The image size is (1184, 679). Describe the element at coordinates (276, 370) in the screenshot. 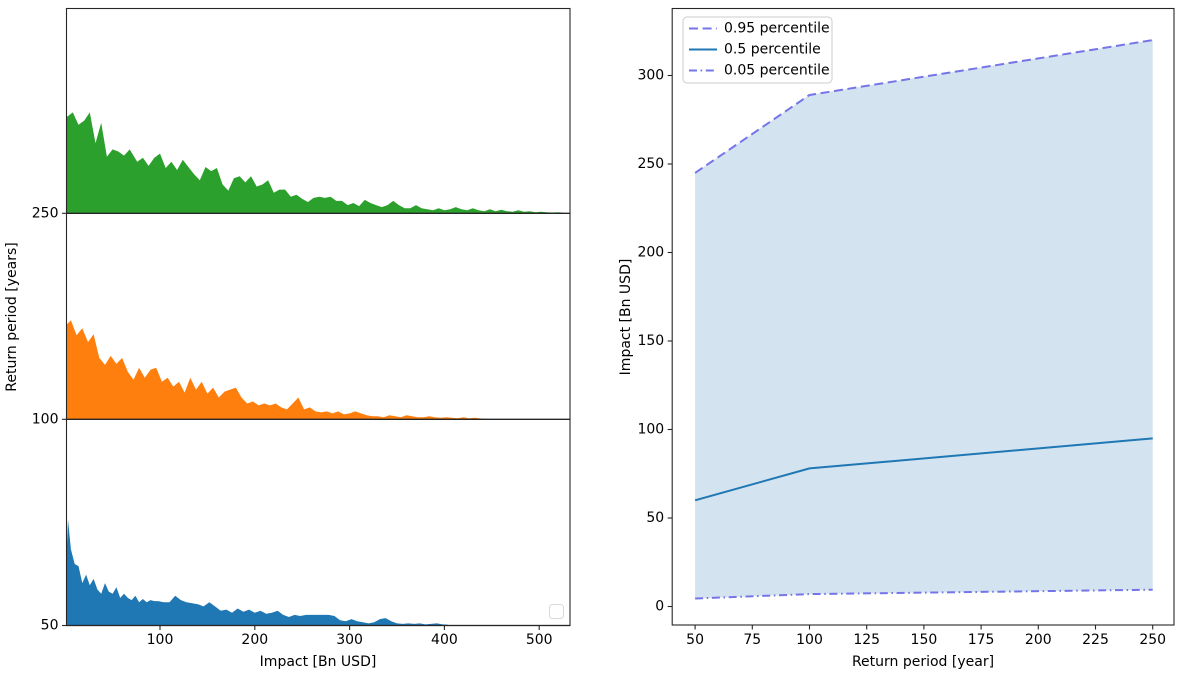

I see `distribution-area-rp100` at that location.